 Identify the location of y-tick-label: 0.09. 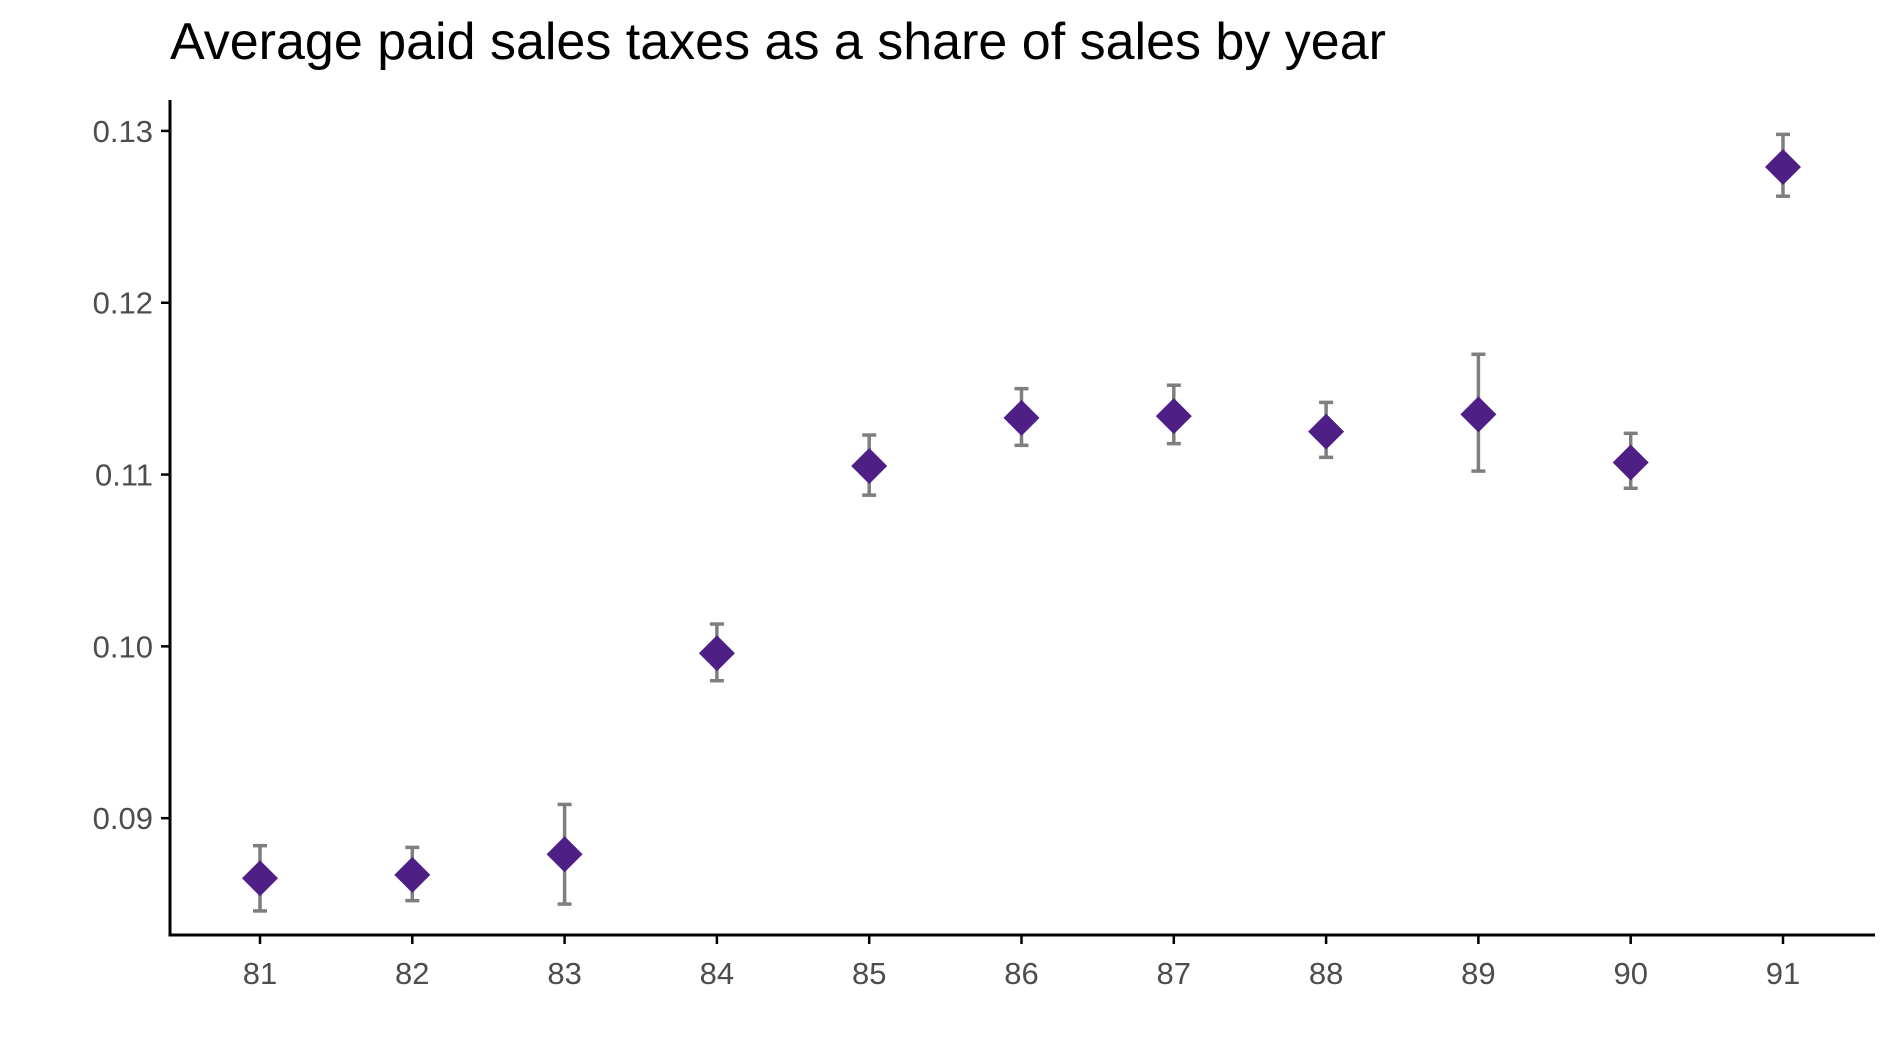
(123, 818).